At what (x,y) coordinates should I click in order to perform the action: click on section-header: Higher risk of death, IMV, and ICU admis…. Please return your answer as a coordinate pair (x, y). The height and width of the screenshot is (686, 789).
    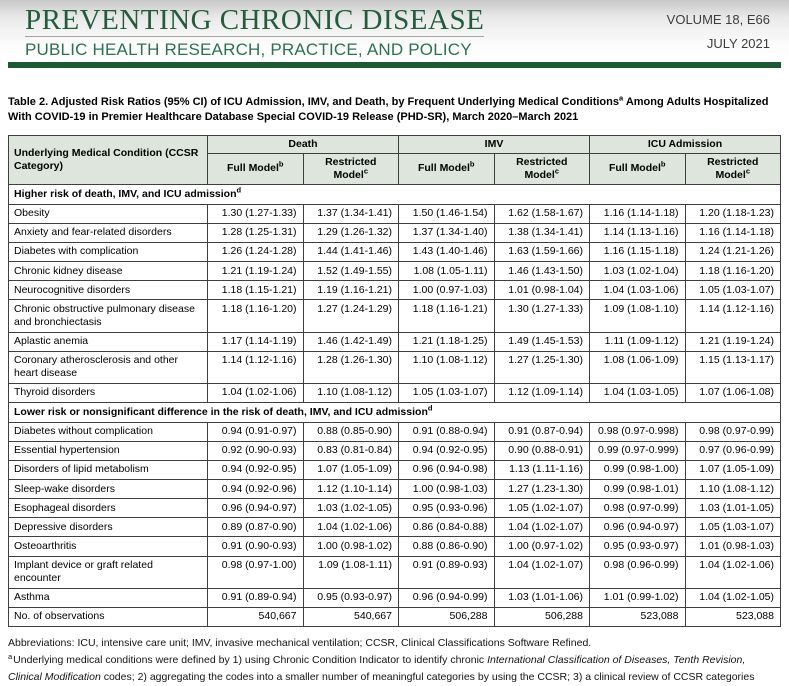
    Looking at the image, I should click on (394, 194).